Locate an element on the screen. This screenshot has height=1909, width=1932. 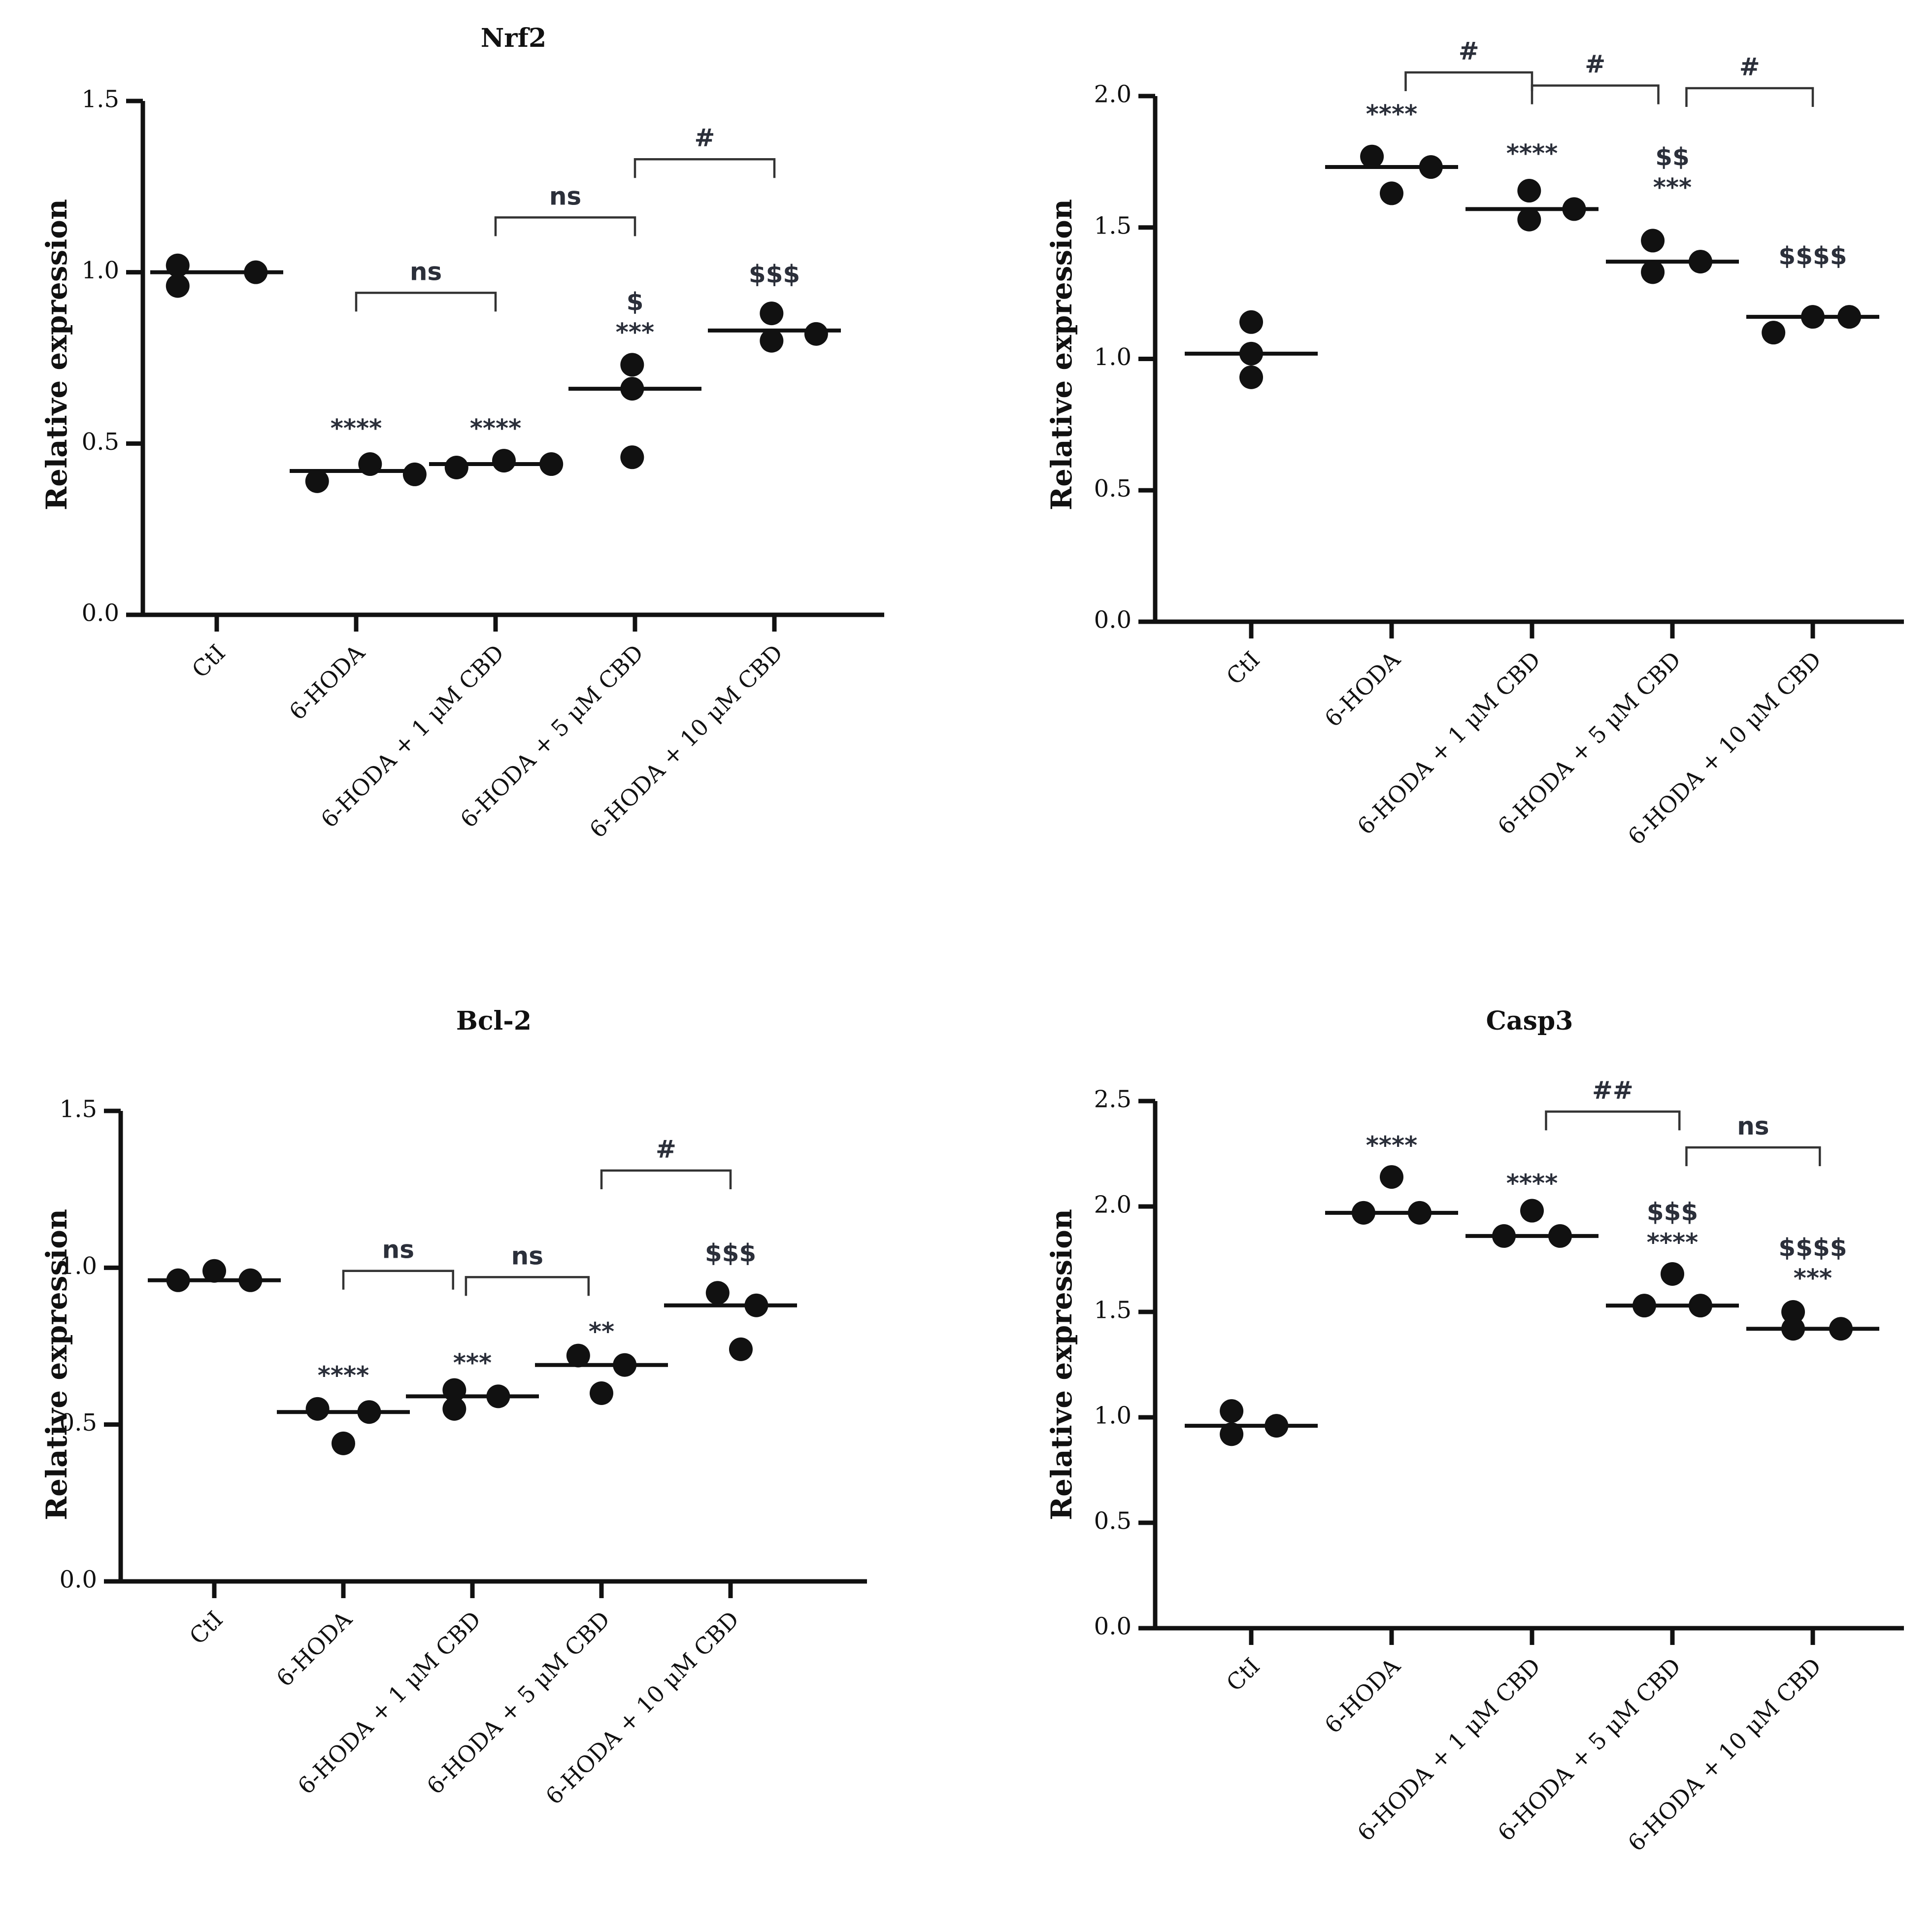
significance-label: $$ is located at coordinates (1672, 157).